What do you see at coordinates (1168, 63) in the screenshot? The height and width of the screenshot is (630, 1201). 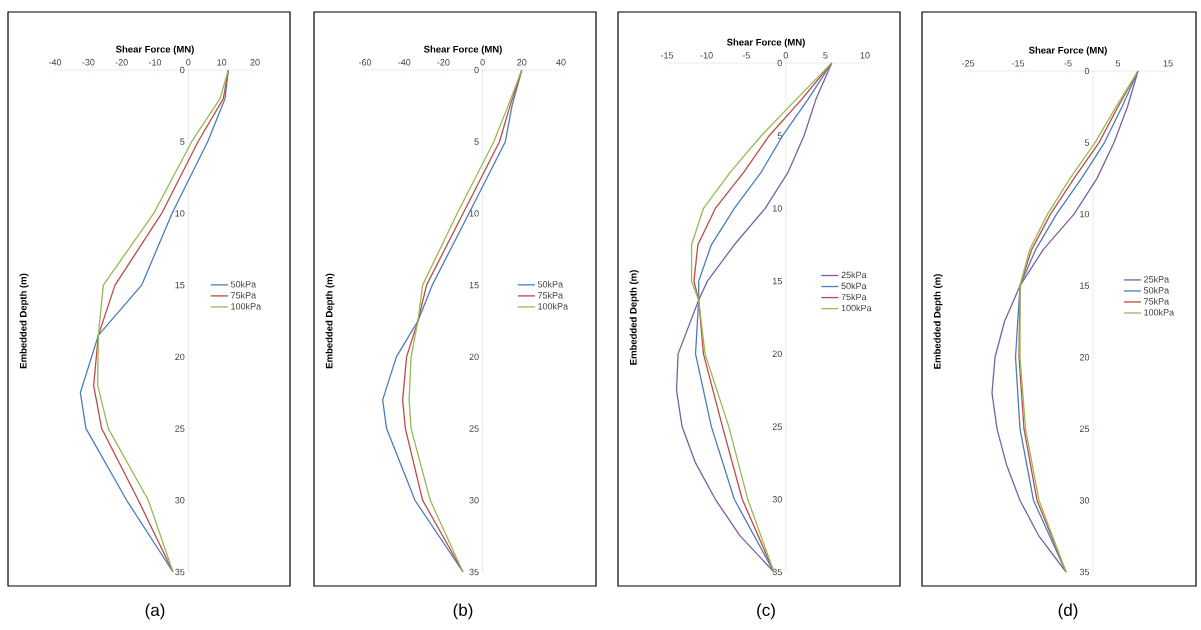 I see `x-tick-label: 15` at bounding box center [1168, 63].